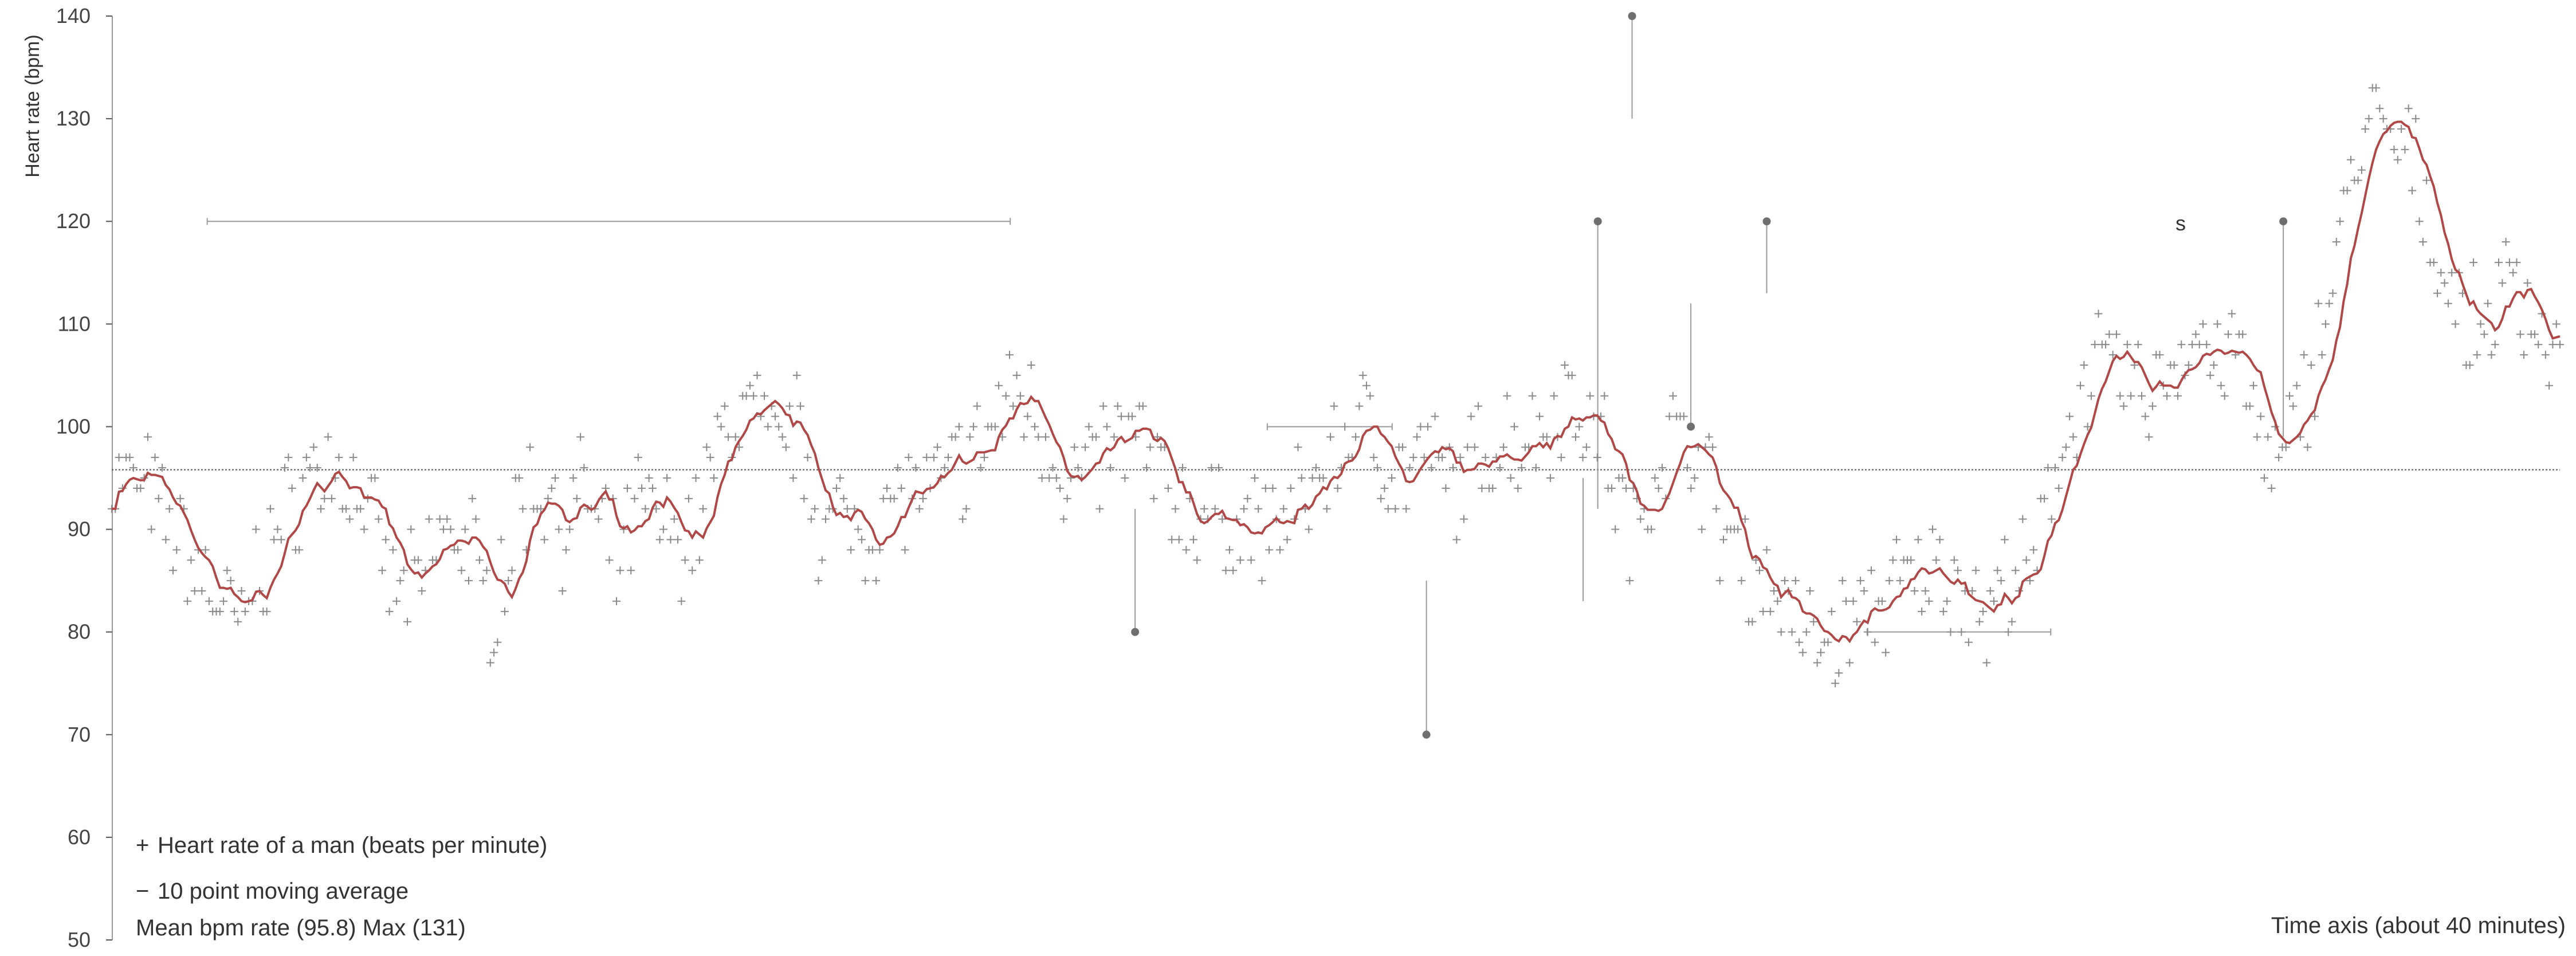  I want to click on y-tick-label: 80, so click(79, 632).